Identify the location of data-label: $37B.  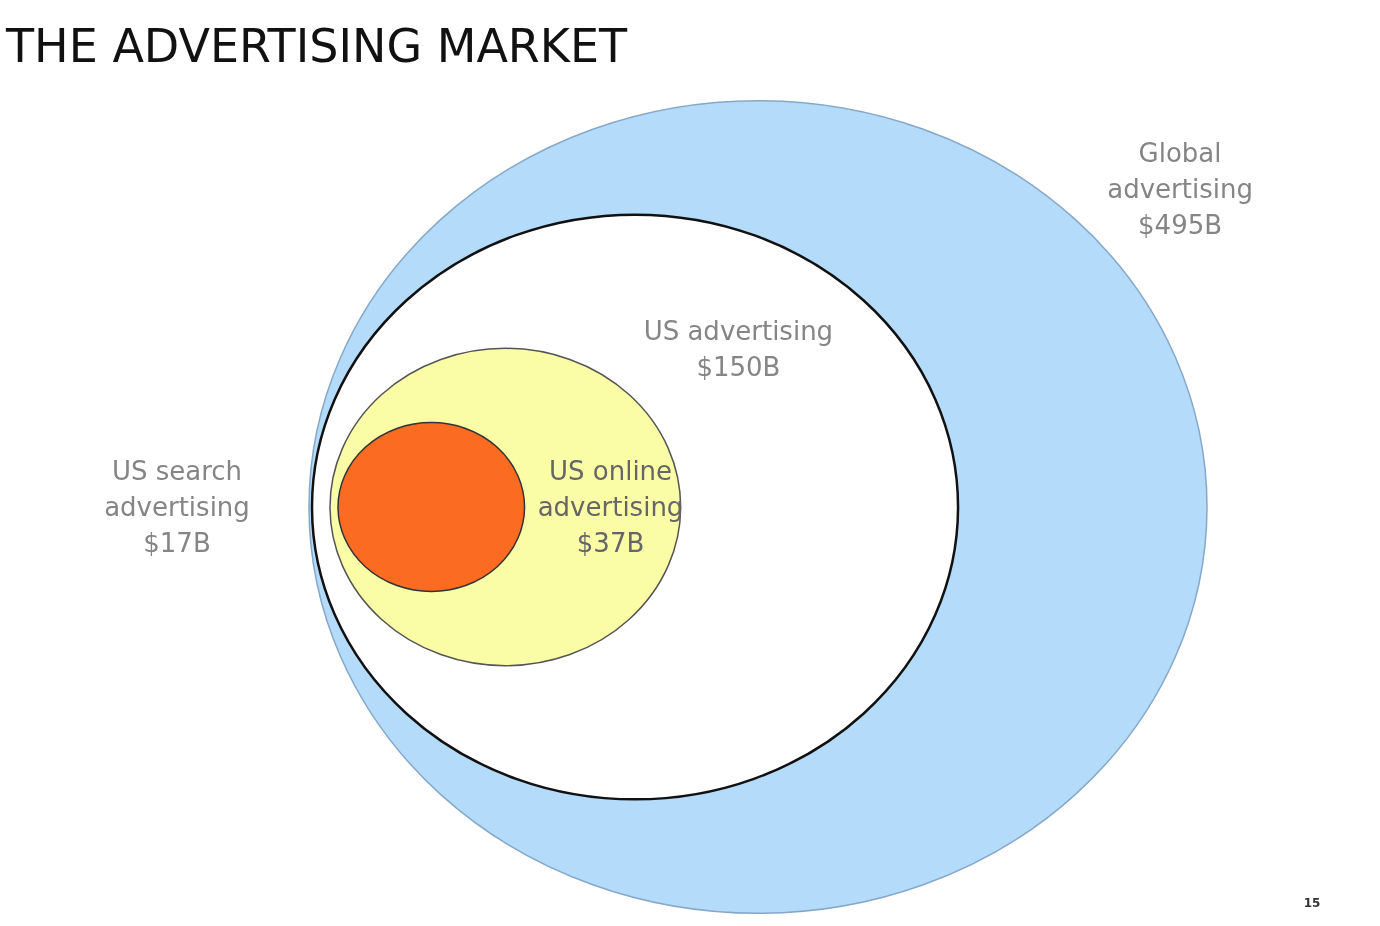
(610, 543).